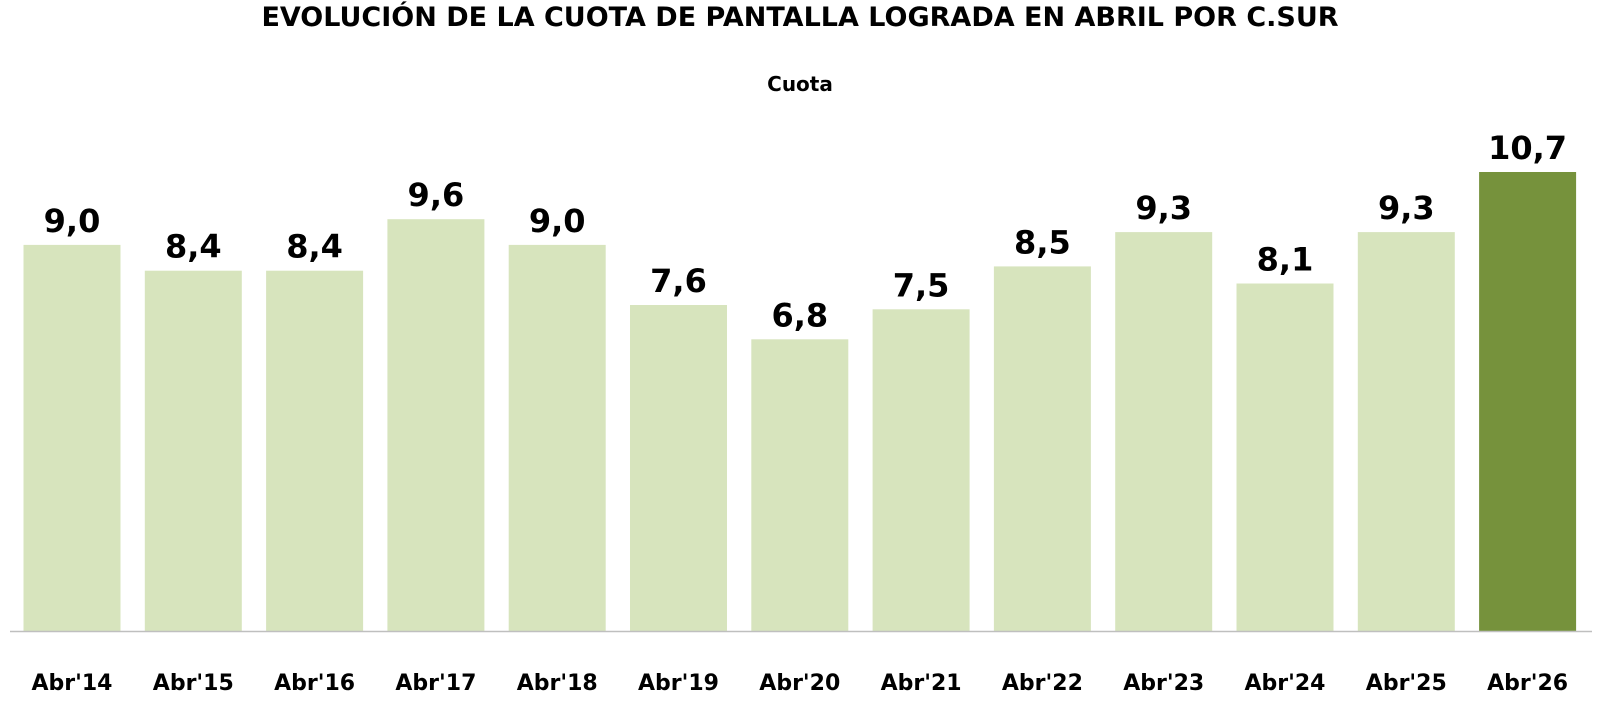 The image size is (1600, 719). What do you see at coordinates (557, 683) in the screenshot?
I see `x-tick-label: Abr'18` at bounding box center [557, 683].